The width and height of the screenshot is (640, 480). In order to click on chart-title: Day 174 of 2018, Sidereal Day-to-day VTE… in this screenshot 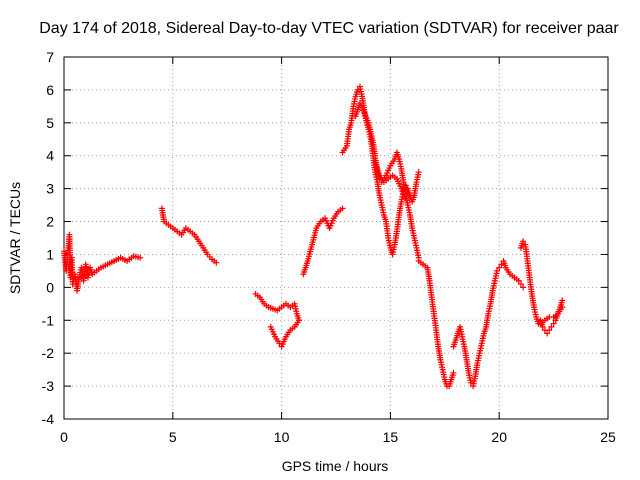, I will do `click(329, 28)`.